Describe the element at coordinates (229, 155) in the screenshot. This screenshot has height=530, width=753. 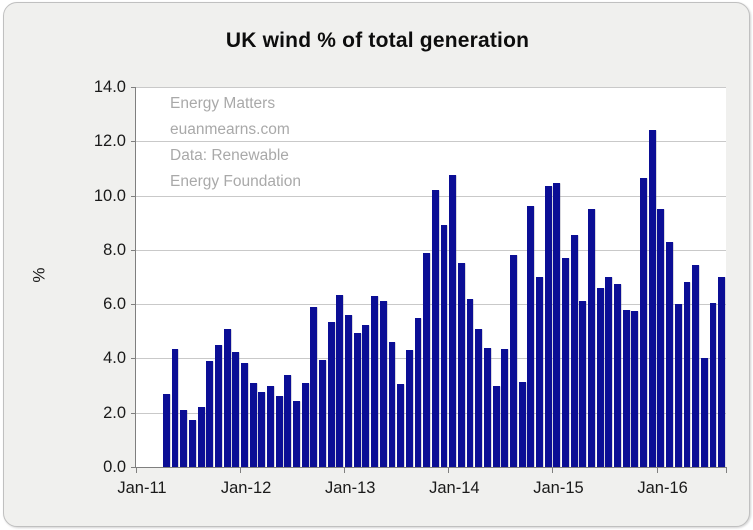
I see `watermark-line-3: Data: Renewable` at that location.